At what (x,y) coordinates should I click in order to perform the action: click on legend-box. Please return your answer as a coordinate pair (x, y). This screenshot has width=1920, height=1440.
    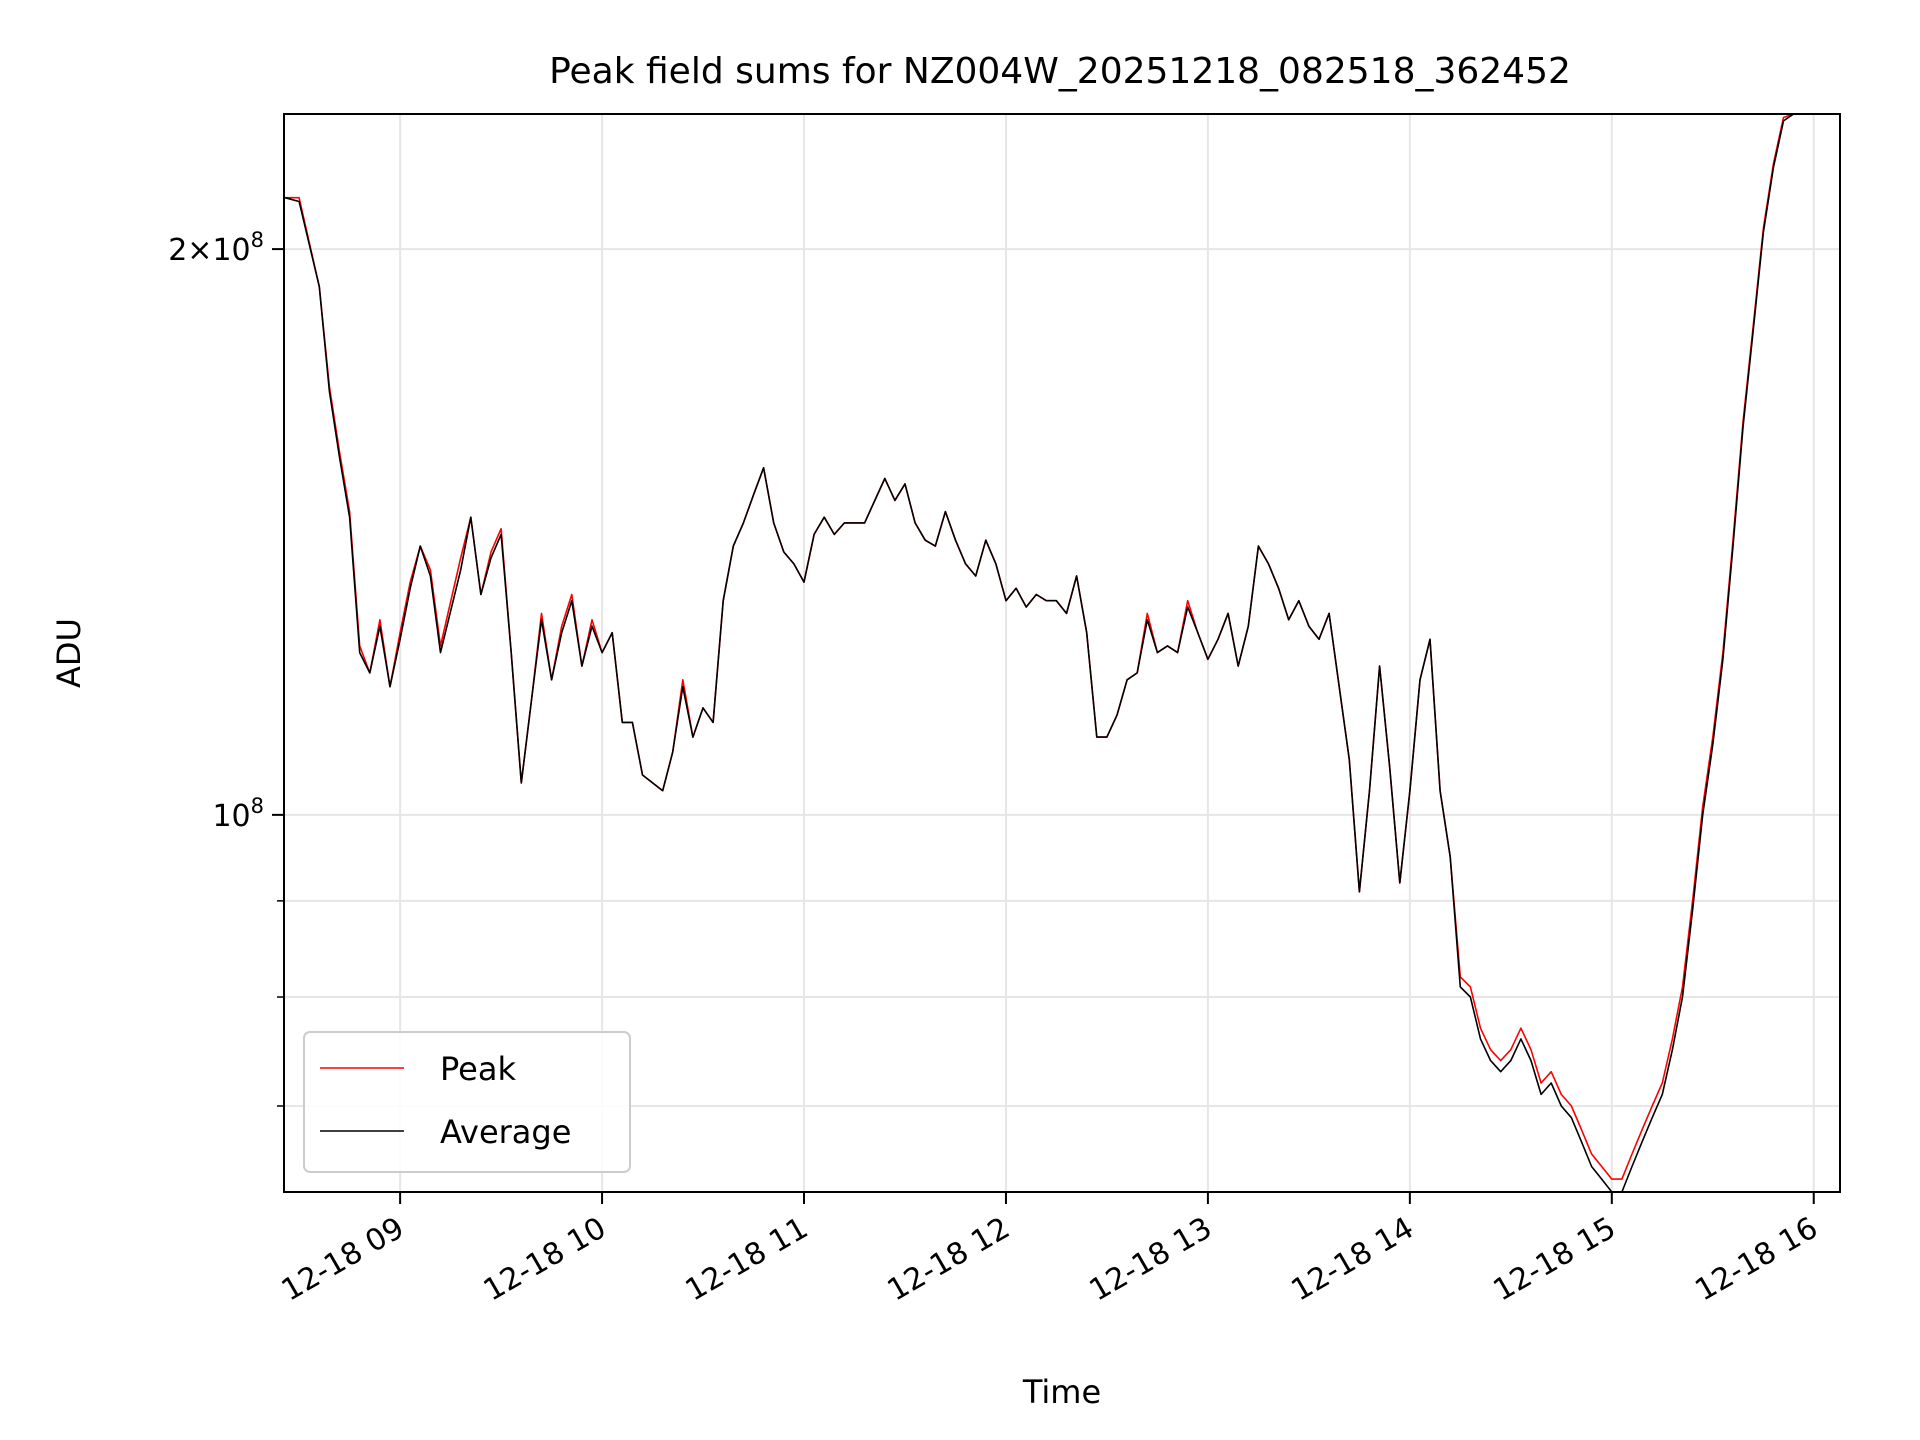
    Looking at the image, I should click on (467, 1102).